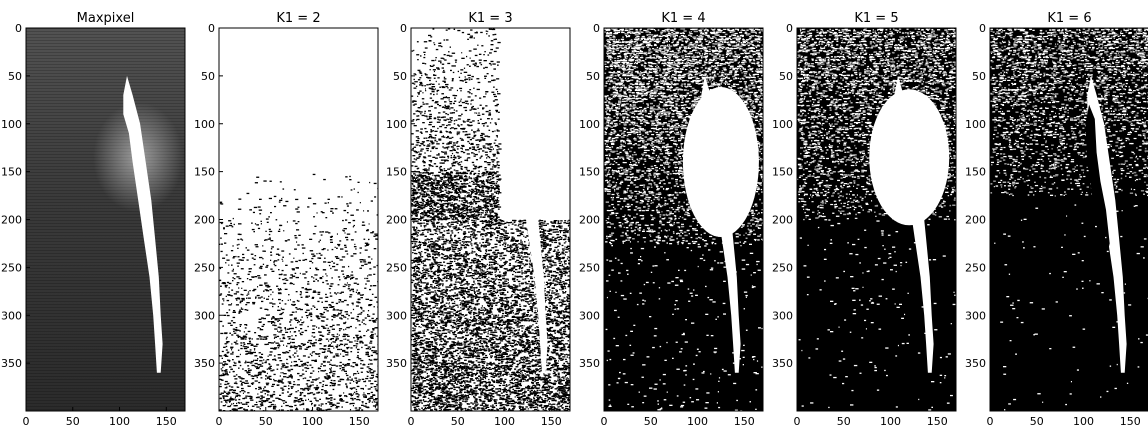  What do you see at coordinates (143, 224) in the screenshot?
I see `plume-shape` at bounding box center [143, 224].